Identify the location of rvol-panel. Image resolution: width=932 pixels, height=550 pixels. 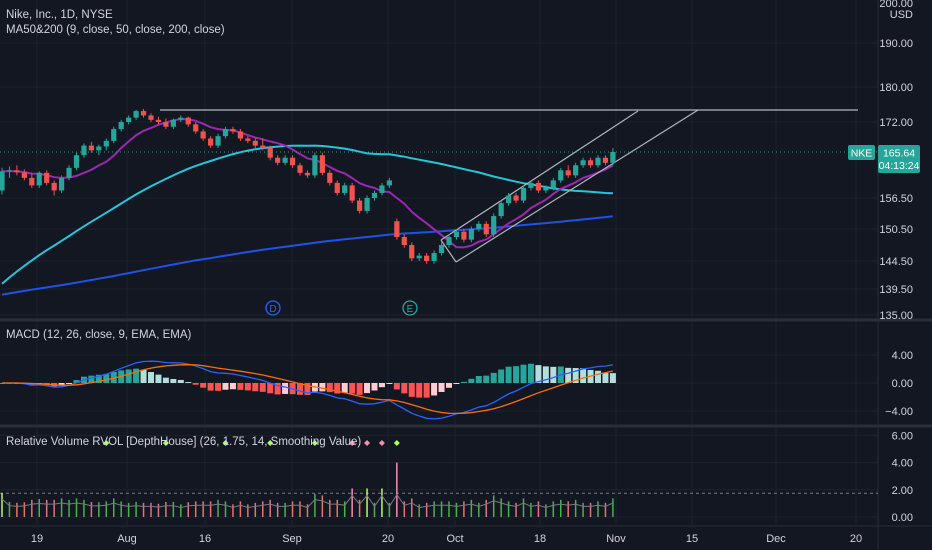
(439, 478).